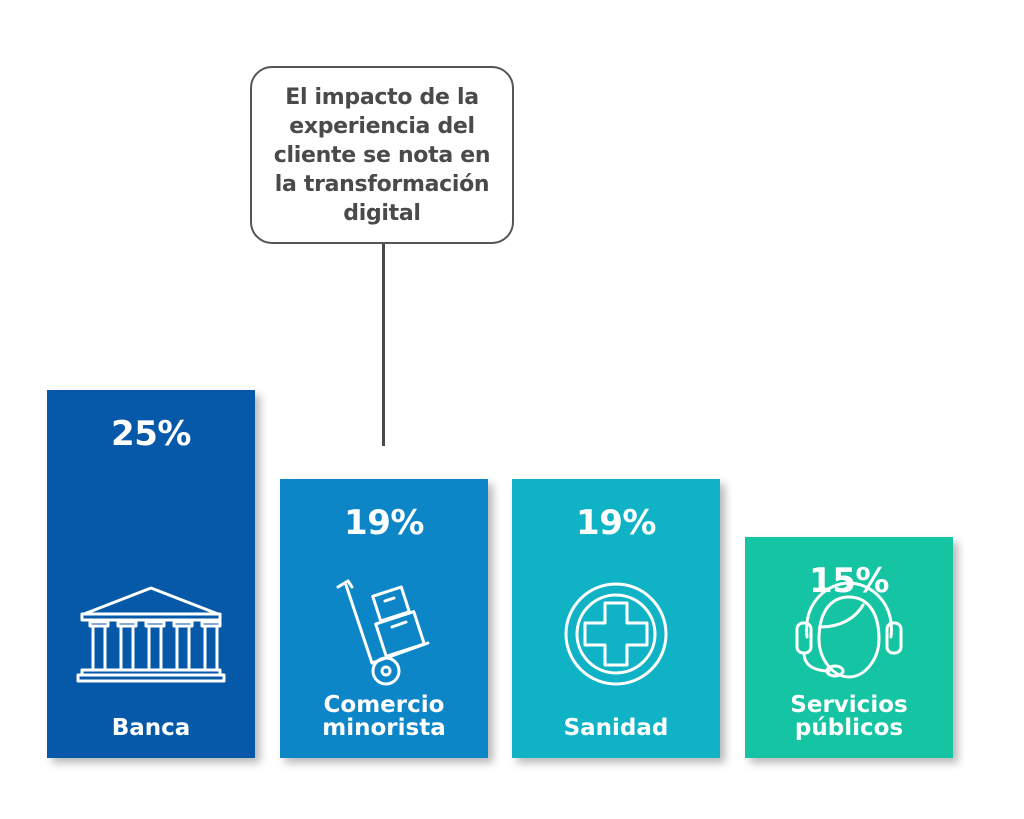  I want to click on bar-1: 19% Comercio minorista, so click(384, 618).